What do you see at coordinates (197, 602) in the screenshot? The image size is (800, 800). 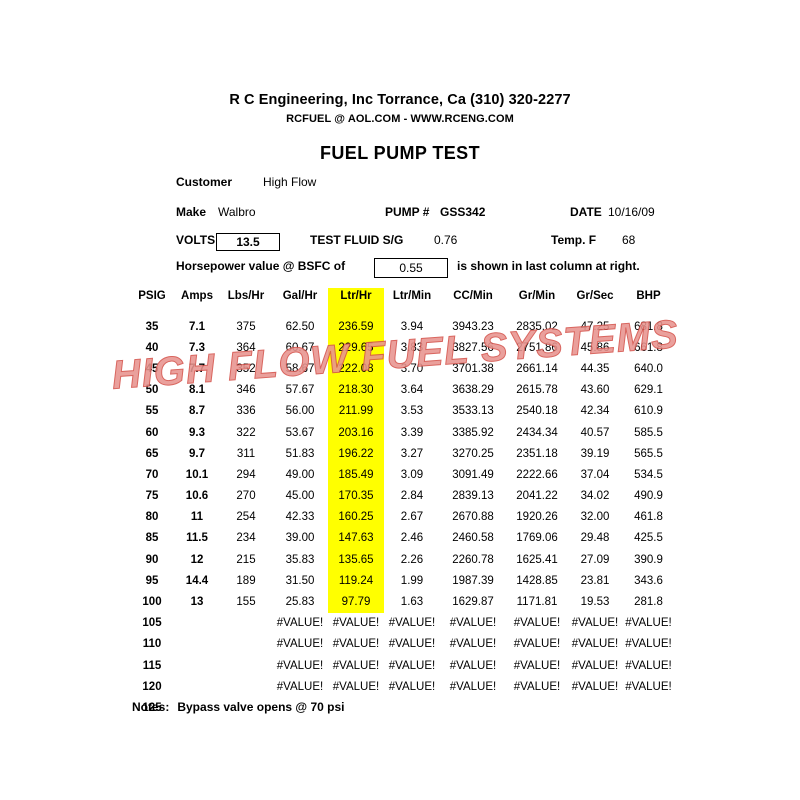 I see `cell-amps: 13` at bounding box center [197, 602].